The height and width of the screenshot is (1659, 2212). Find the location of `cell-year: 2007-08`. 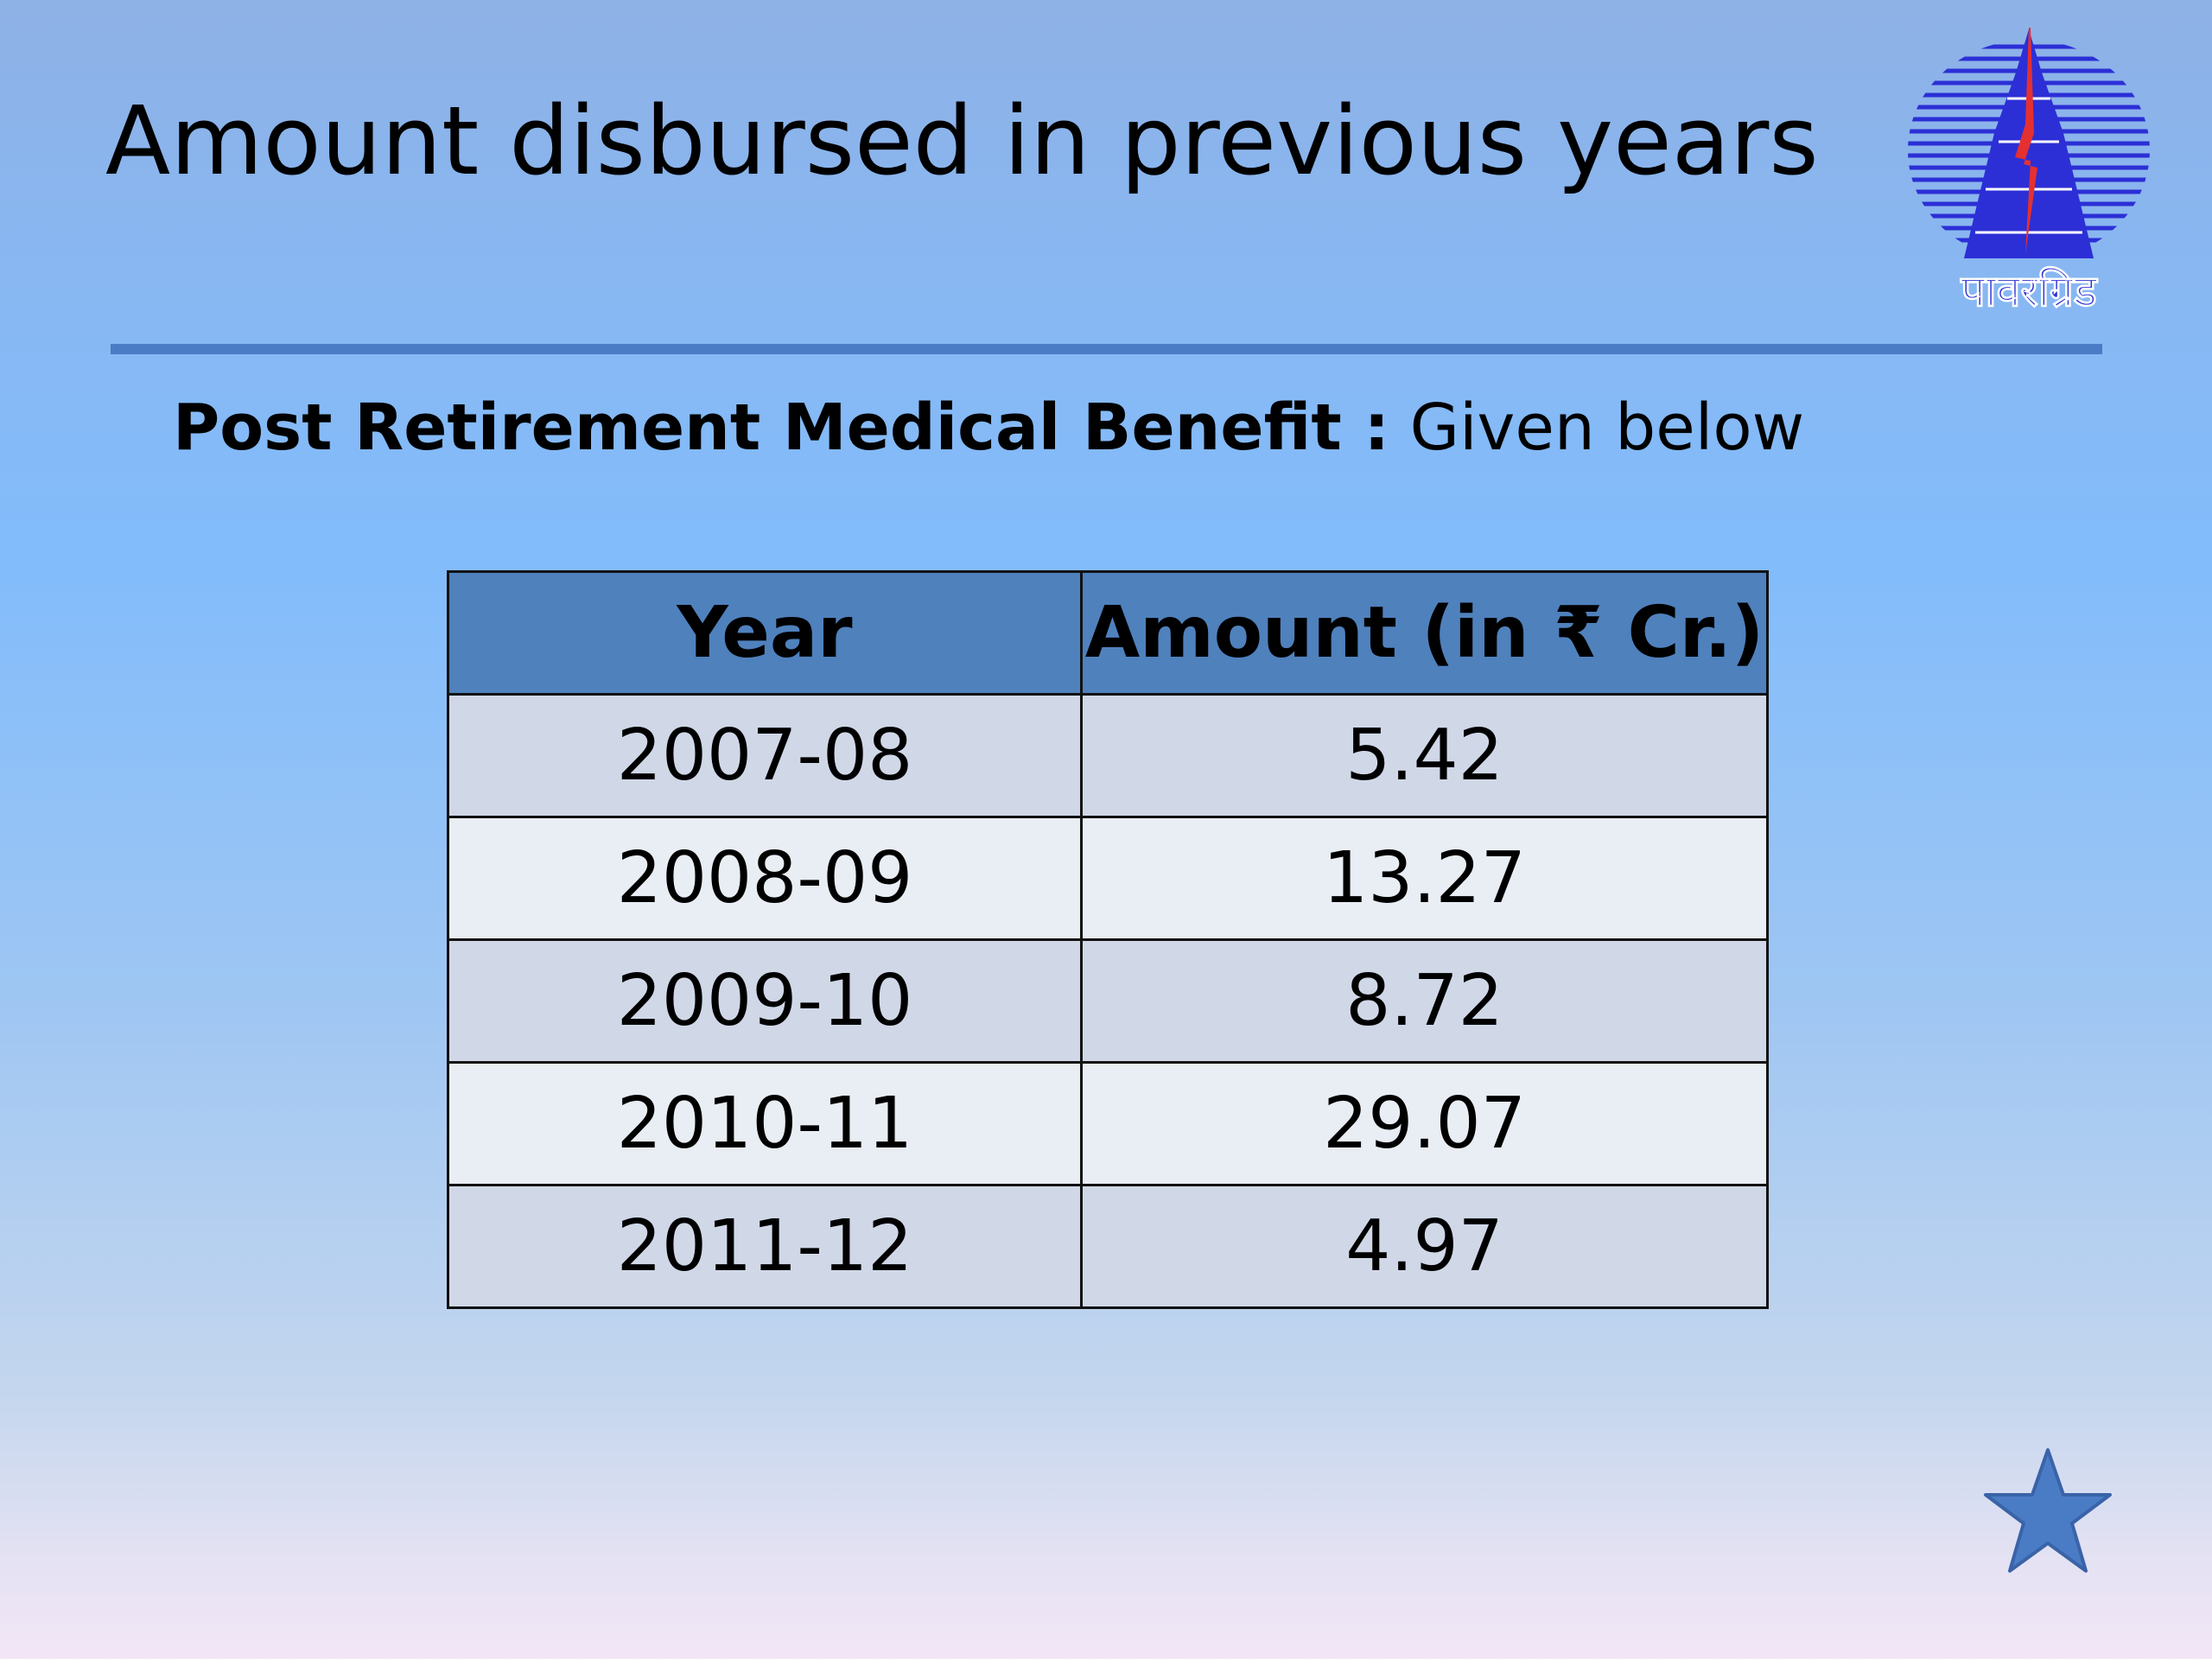

cell-year: 2007-08 is located at coordinates (765, 755).